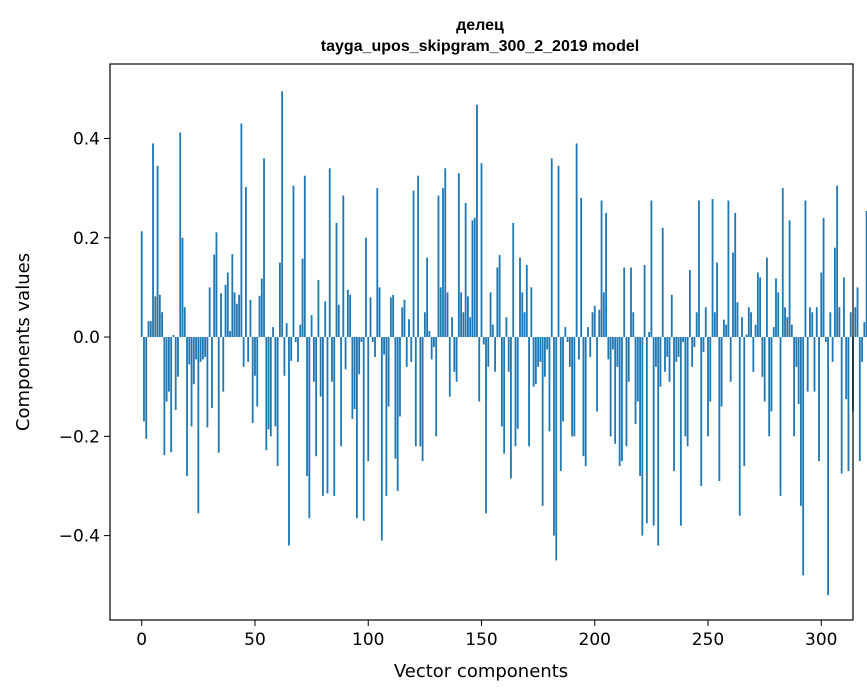 This screenshot has width=867, height=700. What do you see at coordinates (481, 671) in the screenshot?
I see `x-axis-label: Vector components` at bounding box center [481, 671].